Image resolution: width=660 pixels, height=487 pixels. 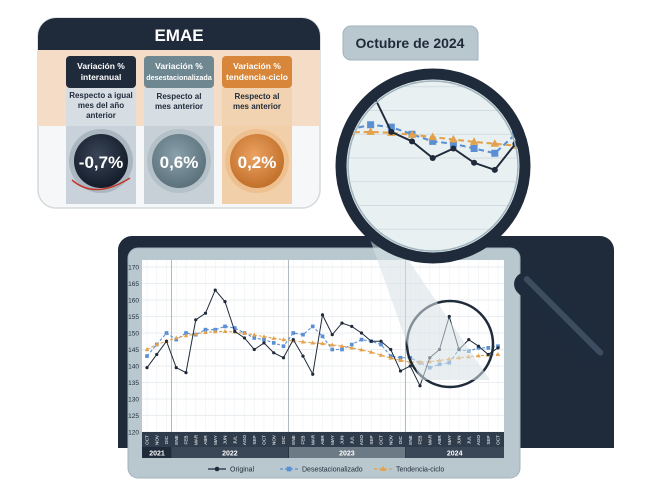 I want to click on col2-desc-line2: mes anterior, so click(x=179, y=106).